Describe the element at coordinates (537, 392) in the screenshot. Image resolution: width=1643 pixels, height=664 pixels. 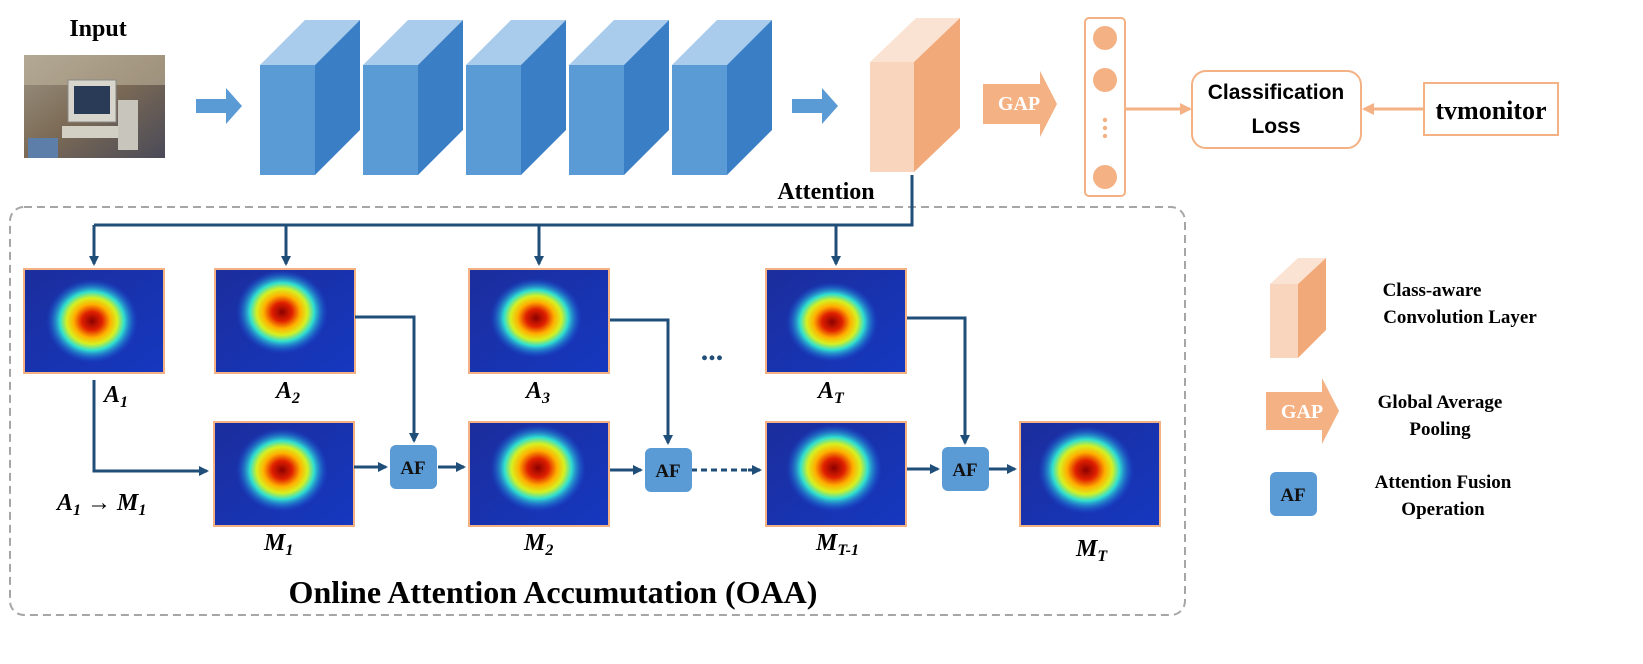
I see `label-a3: A3` at that location.